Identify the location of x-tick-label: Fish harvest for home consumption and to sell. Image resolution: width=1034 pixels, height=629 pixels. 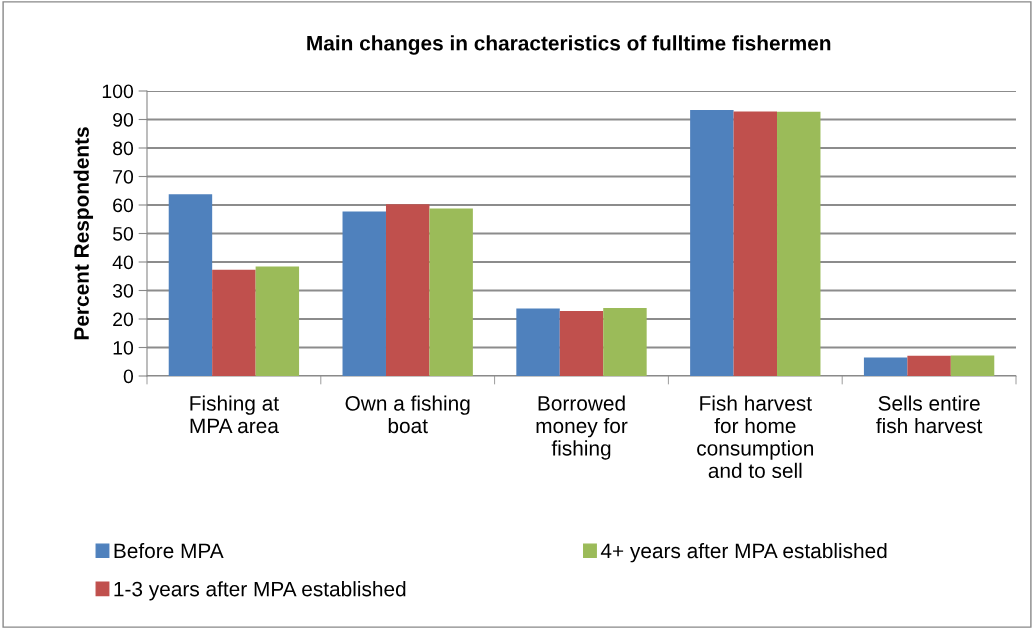
(755, 437).